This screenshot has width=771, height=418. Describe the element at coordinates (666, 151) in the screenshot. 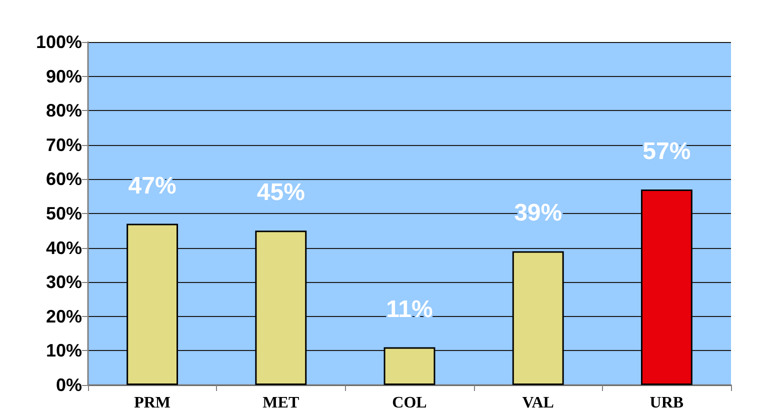

I see `data-label: 57%` at that location.